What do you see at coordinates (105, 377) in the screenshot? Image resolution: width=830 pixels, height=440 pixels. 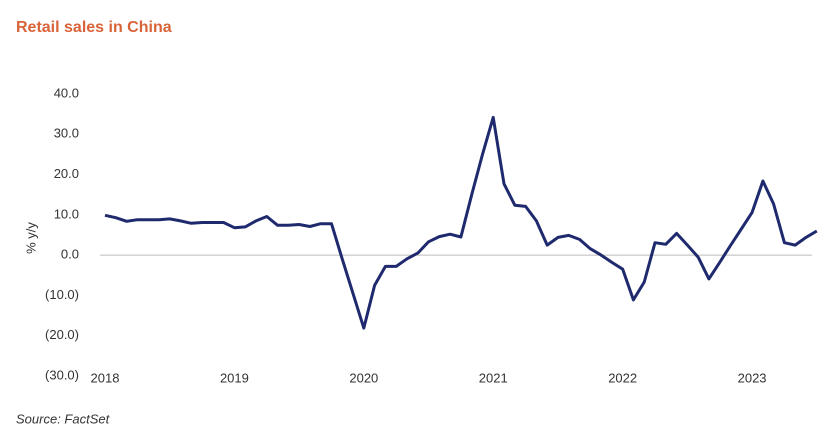 I see `x-tick-label: 2018` at bounding box center [105, 377].